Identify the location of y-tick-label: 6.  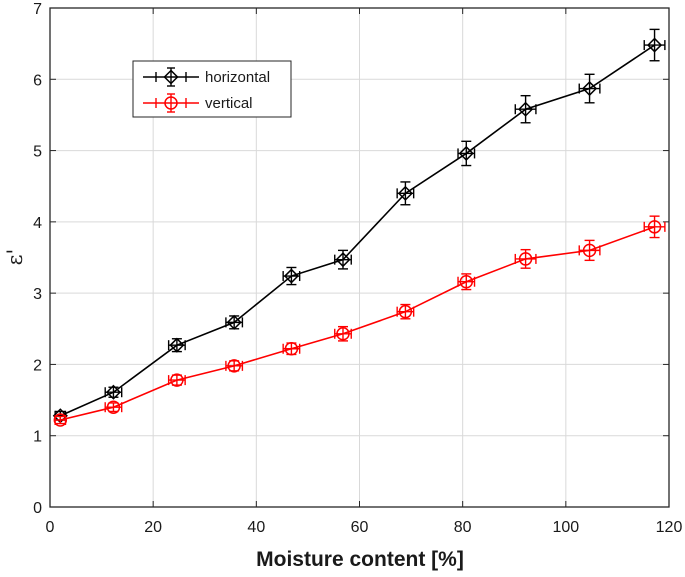
(37, 80).